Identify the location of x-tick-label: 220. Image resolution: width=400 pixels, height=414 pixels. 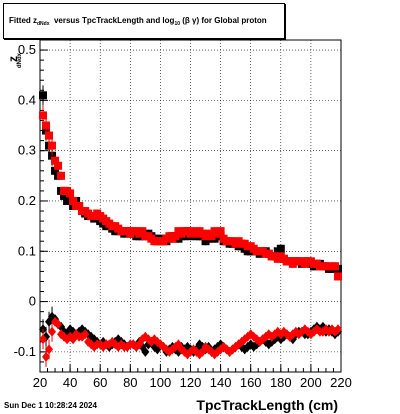
(341, 382).